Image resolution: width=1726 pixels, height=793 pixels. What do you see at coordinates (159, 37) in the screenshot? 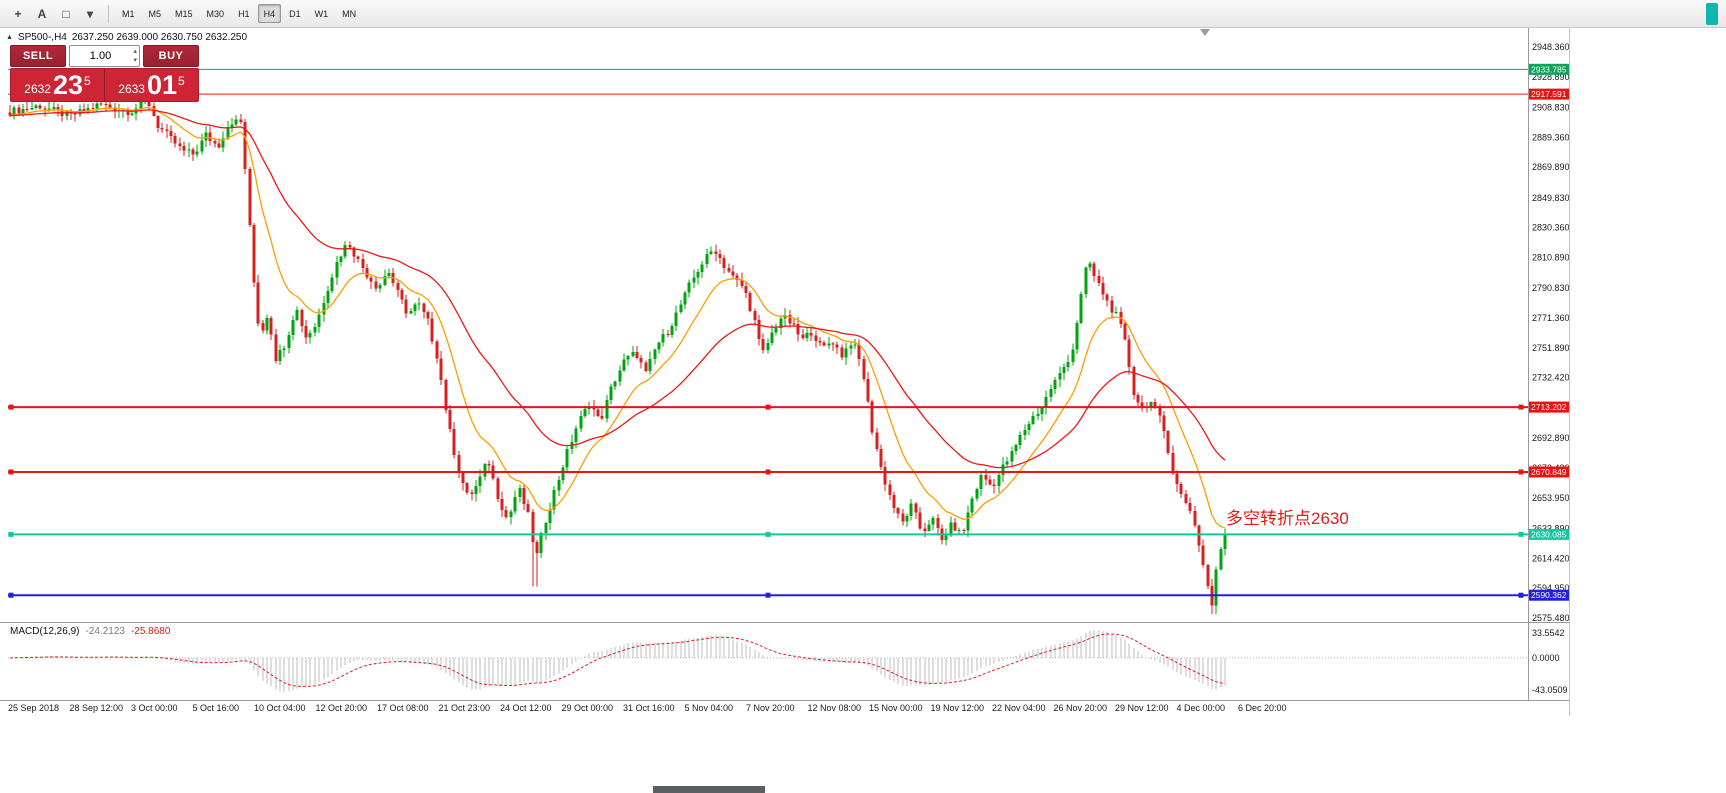
I see `chart-ohlc: 2637.250 2639.000 2630.750 2632.250` at bounding box center [159, 37].